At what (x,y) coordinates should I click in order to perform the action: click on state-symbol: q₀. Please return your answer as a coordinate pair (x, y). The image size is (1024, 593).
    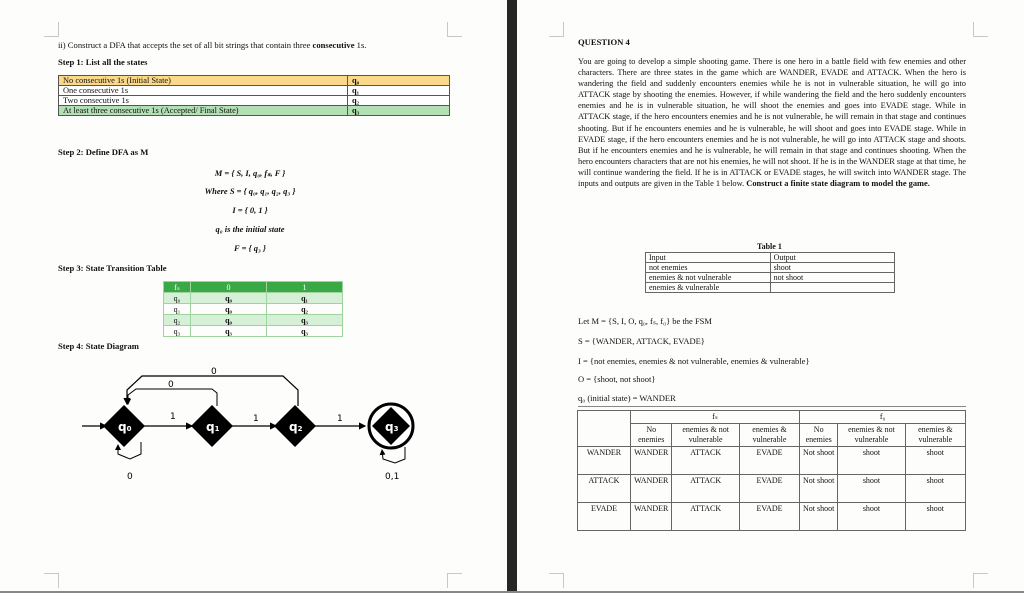
    Looking at the image, I should click on (398, 80).